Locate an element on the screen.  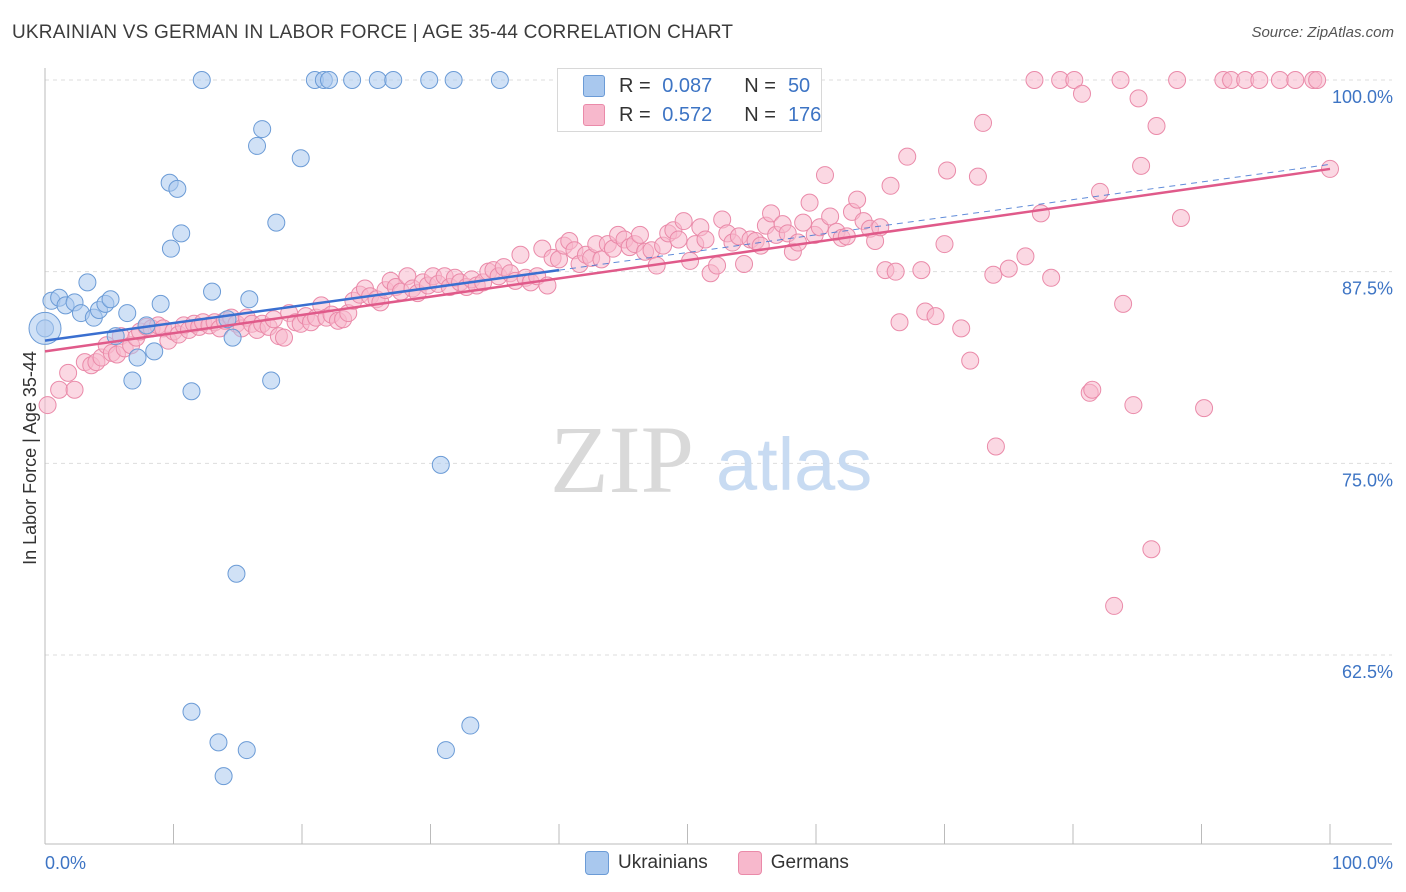
r-value: 0.087 is located at coordinates (687, 85).